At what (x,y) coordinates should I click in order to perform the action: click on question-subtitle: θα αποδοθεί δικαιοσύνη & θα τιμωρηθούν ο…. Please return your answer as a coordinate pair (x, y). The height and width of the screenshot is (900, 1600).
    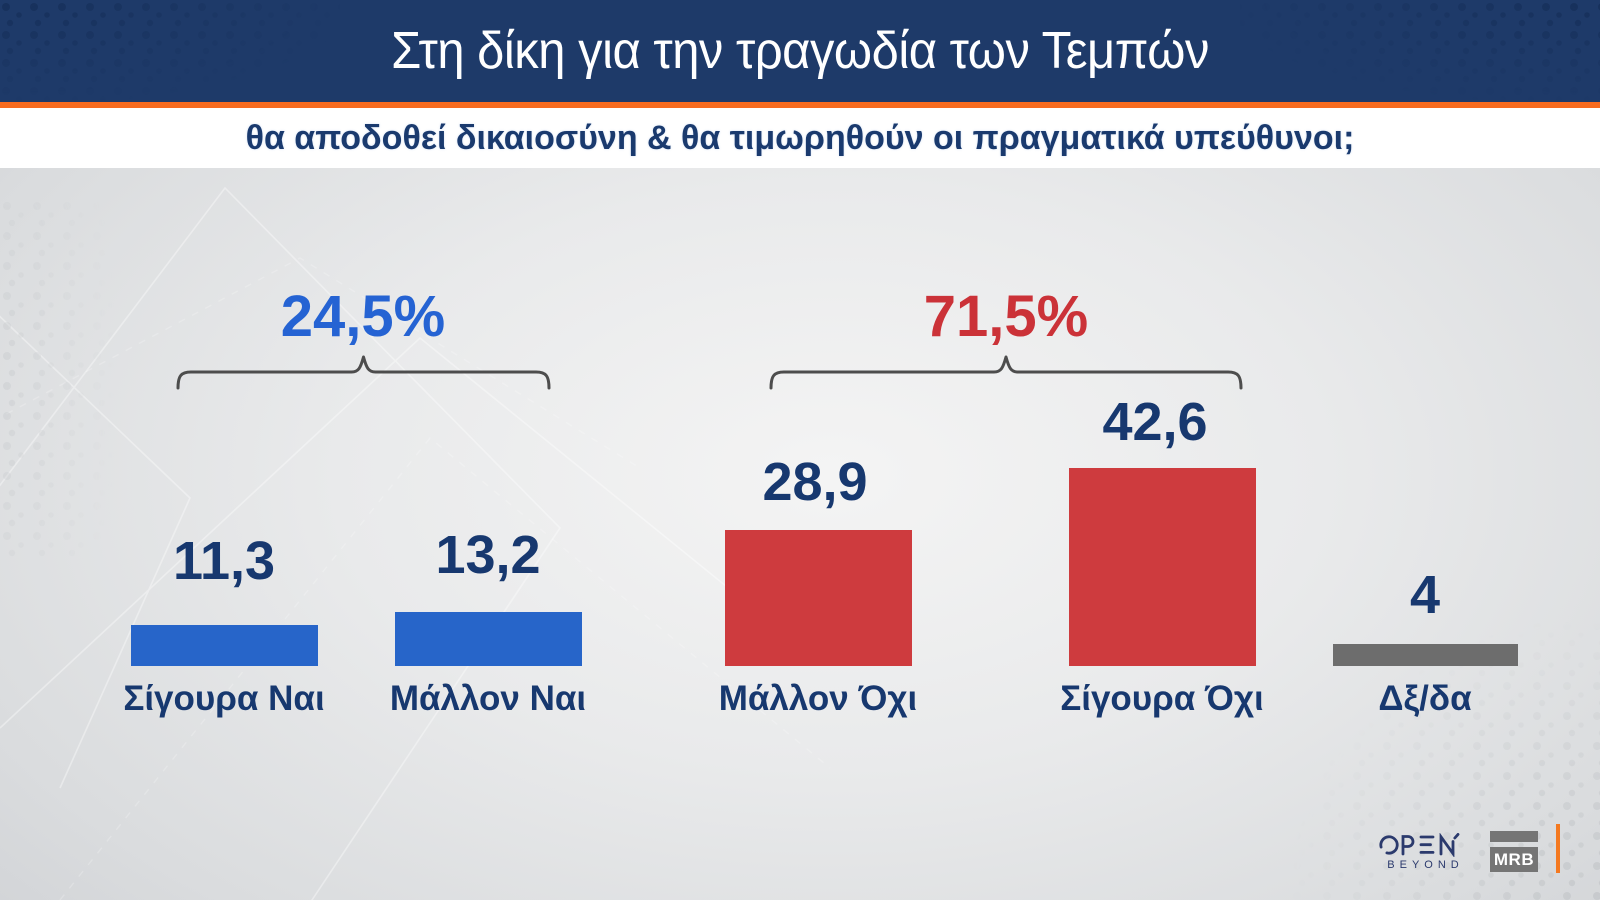
    Looking at the image, I should click on (800, 137).